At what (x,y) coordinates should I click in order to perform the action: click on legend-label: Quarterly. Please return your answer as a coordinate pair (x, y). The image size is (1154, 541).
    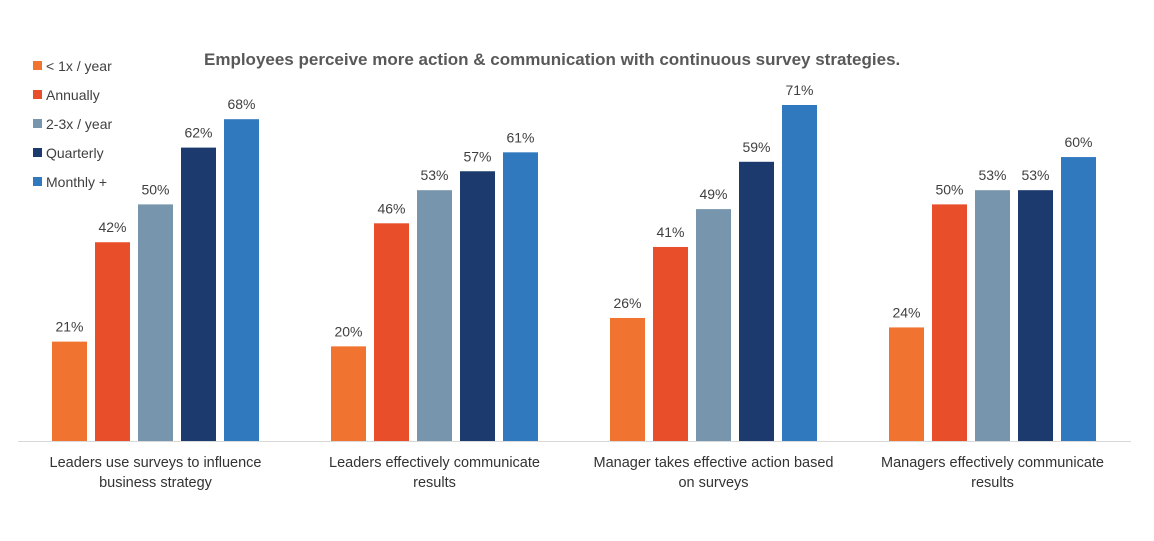
    Looking at the image, I should click on (75, 152).